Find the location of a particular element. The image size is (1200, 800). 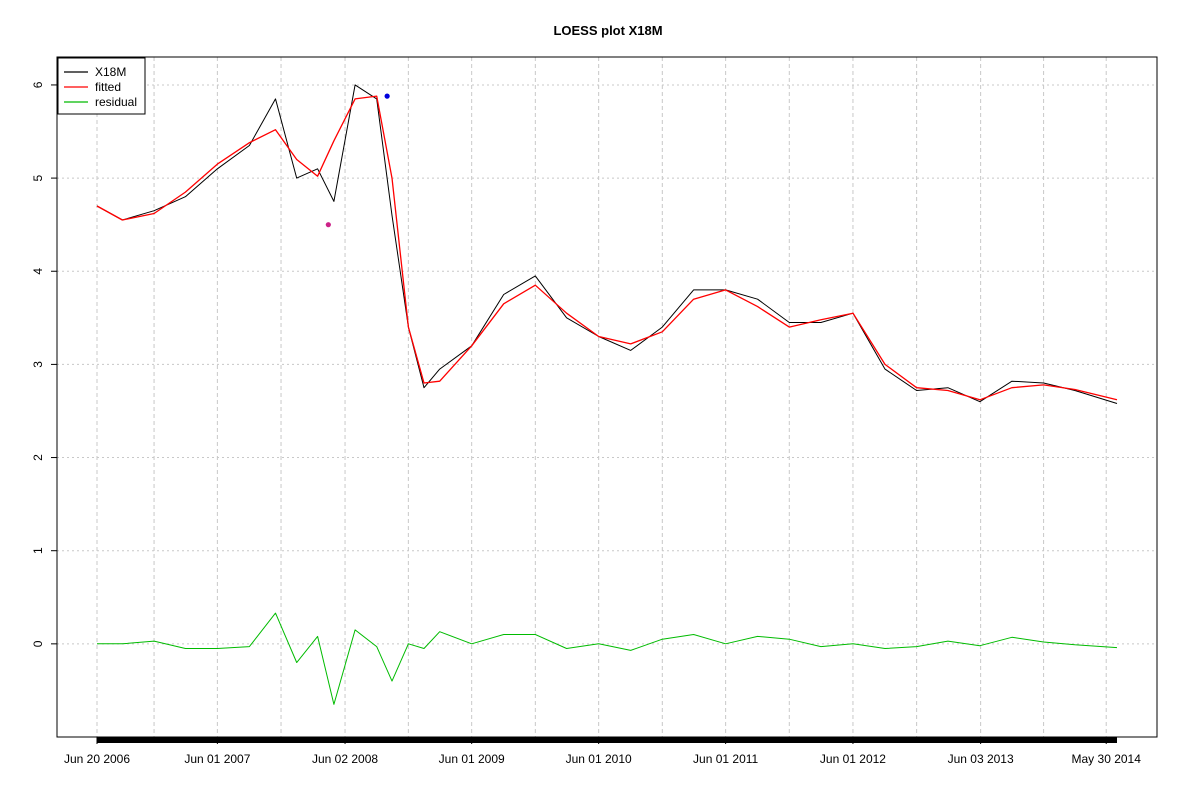

y-tick-label: 1 is located at coordinates (38, 550).